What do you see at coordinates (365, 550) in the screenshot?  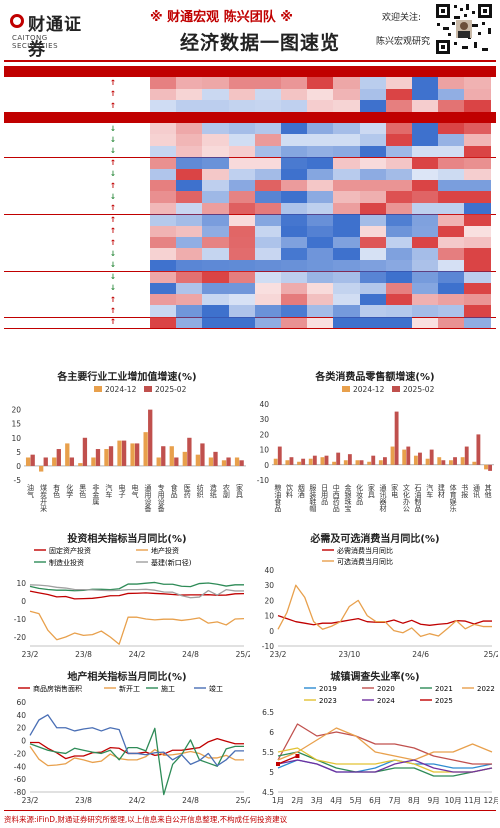 I see `legend-label: 必需消费当月同比` at bounding box center [365, 550].